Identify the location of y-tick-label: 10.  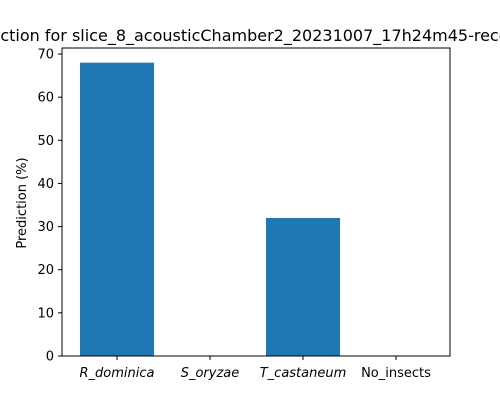
(45, 313).